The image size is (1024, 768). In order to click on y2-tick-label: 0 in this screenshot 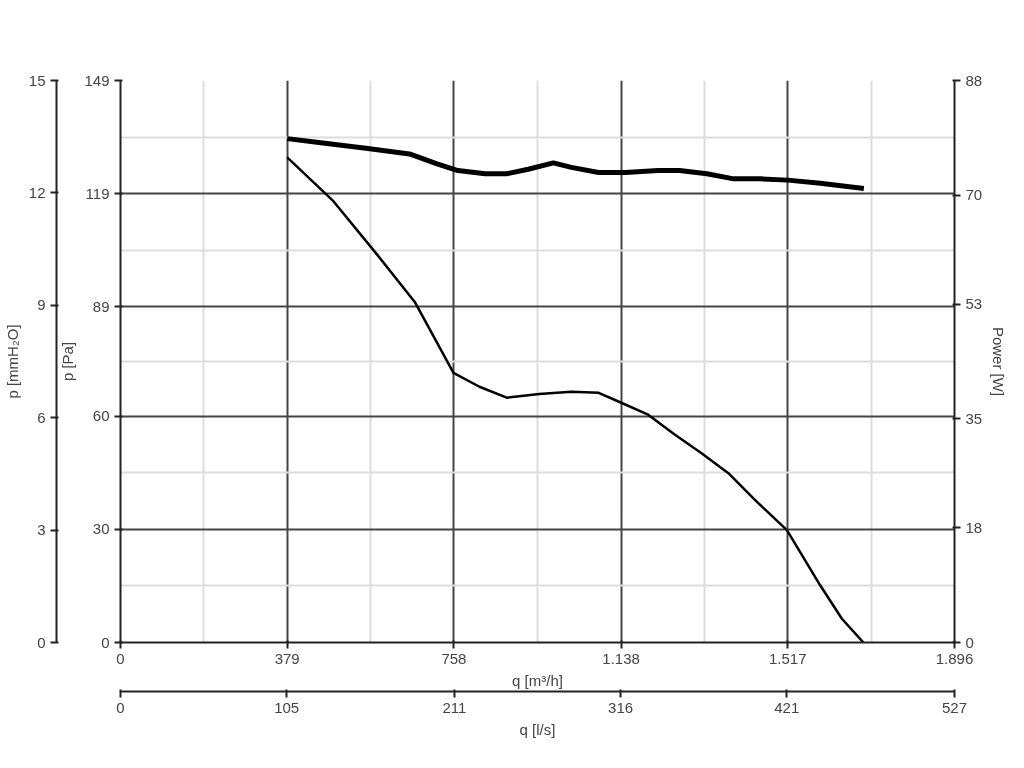, I will do `click(969, 642)`.